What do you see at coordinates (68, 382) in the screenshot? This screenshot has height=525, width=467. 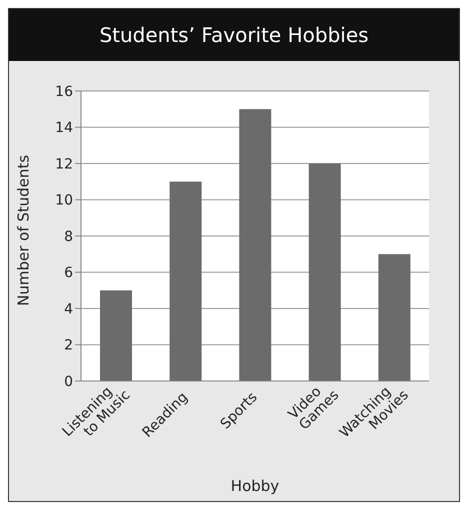 I see `y-tick-label: 0` at bounding box center [68, 382].